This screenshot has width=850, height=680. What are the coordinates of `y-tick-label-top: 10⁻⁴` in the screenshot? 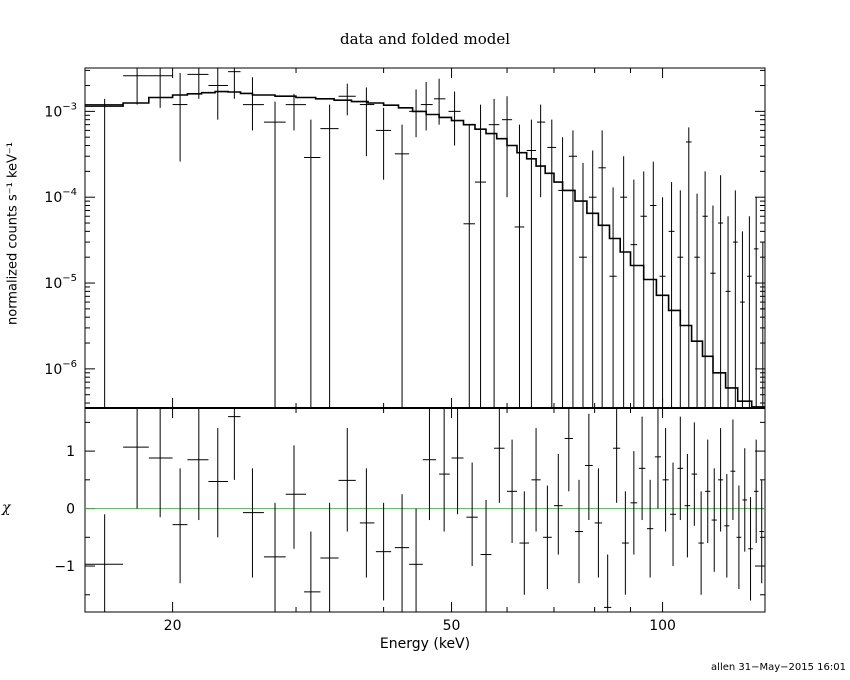 It's located at (60, 196).